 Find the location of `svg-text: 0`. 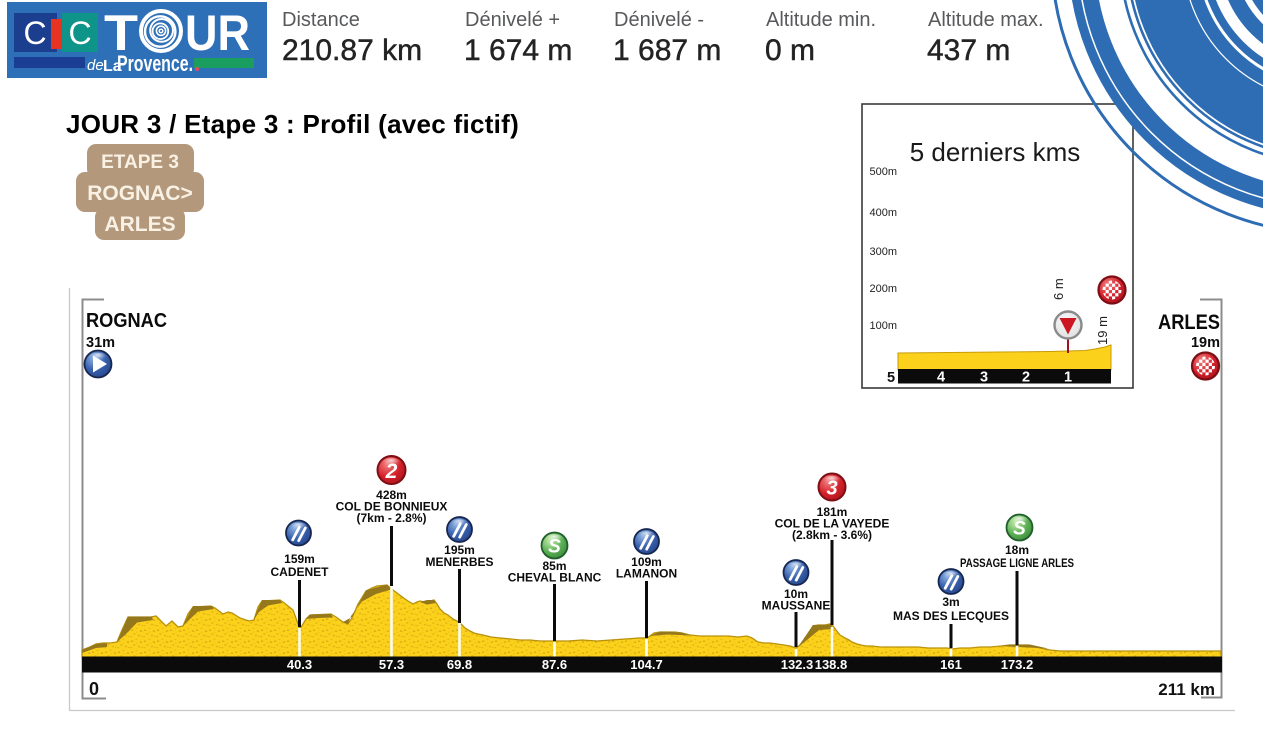

svg-text: 0 is located at coordinates (94, 689).